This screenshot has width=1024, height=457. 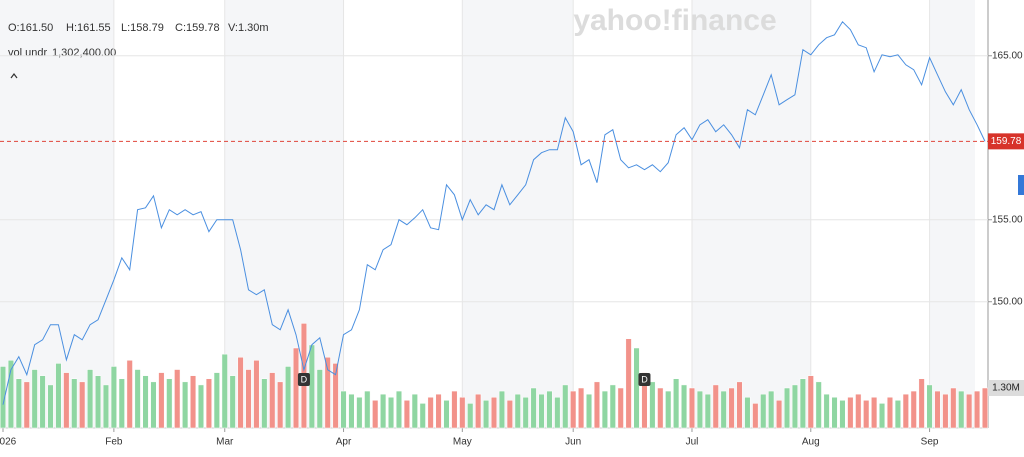 I want to click on y-tick-label: 150.00, so click(x=1007, y=301).